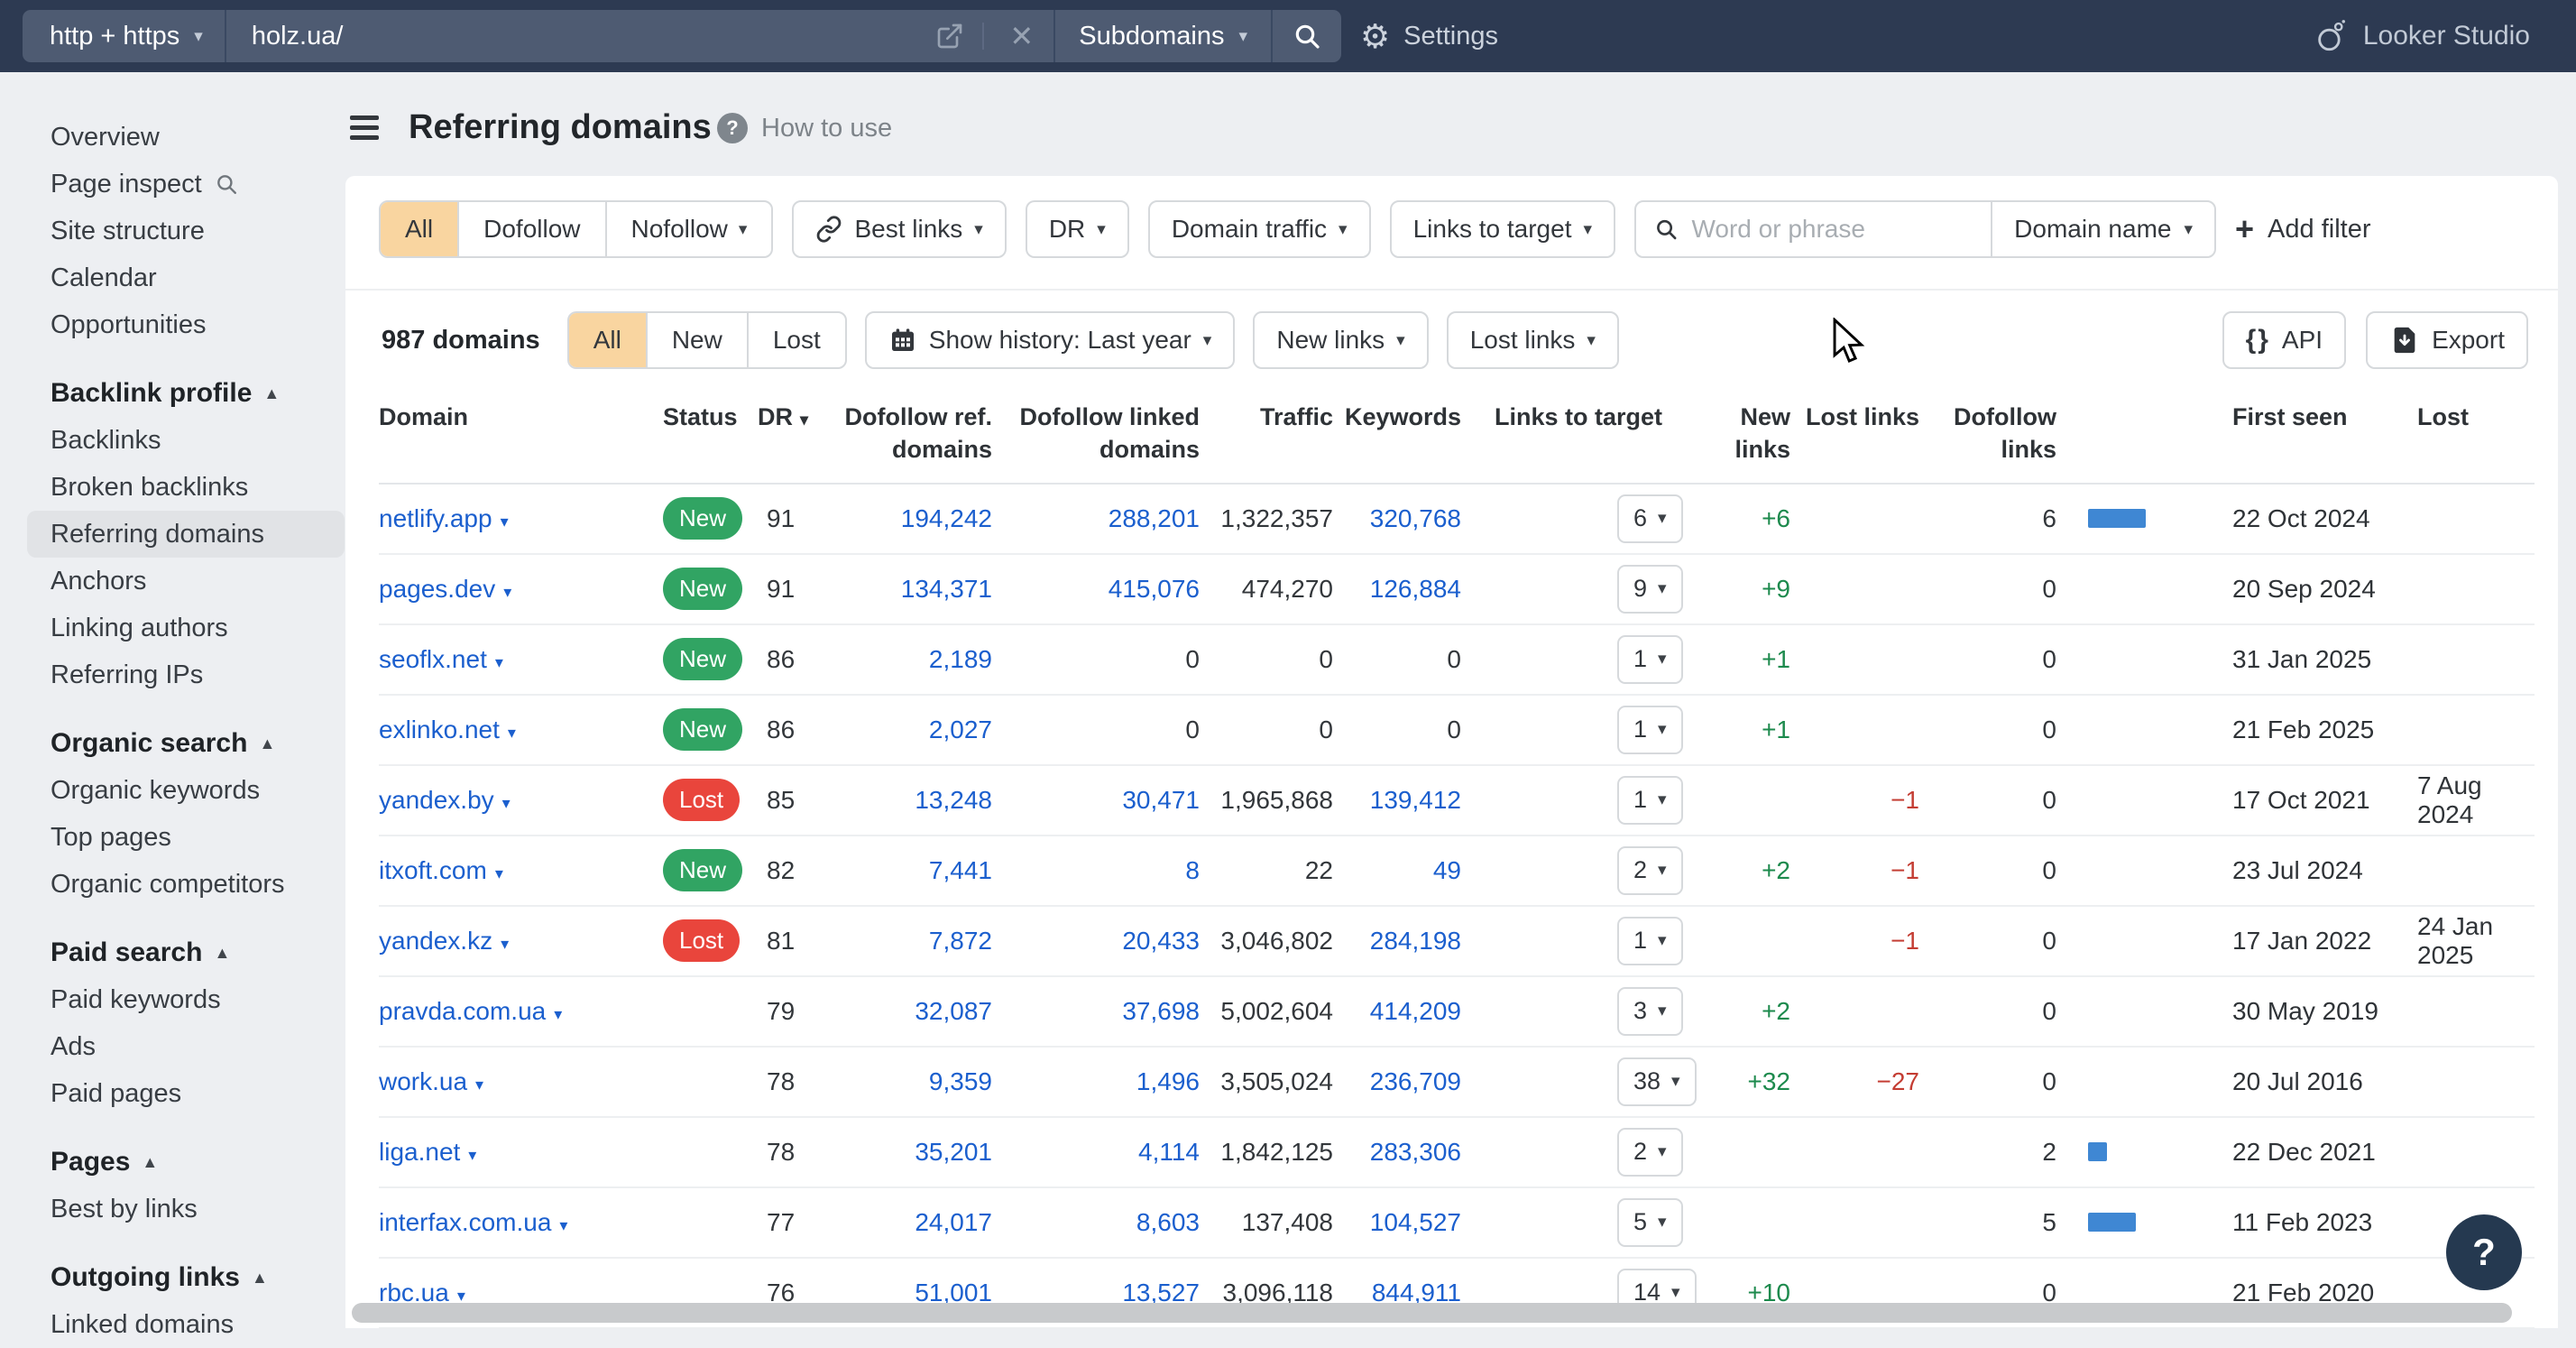 The width and height of the screenshot is (2576, 1348). Describe the element at coordinates (2484, 1252) in the screenshot. I see `help-button: ?` at that location.